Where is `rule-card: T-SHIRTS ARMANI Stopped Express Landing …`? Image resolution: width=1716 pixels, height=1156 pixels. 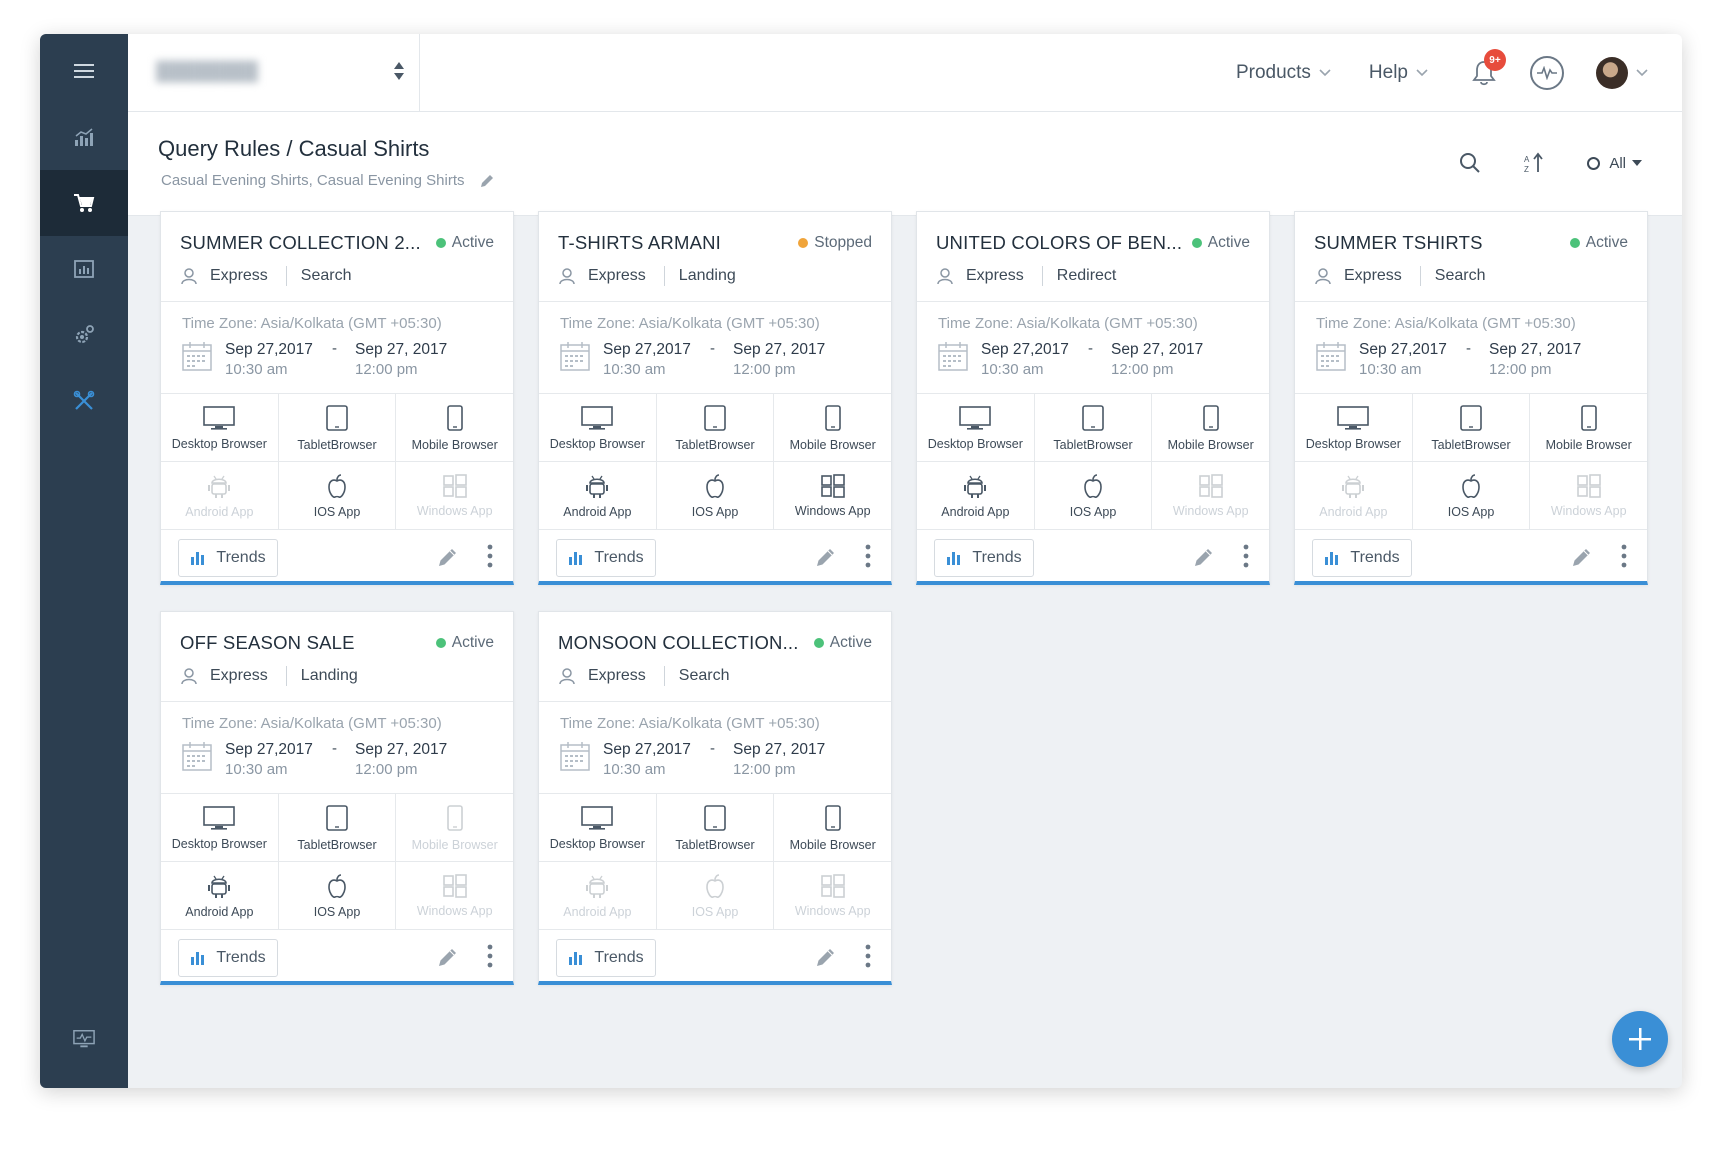
rule-card: T-SHIRTS ARMANI Stopped Express Landing … is located at coordinates (715, 398).